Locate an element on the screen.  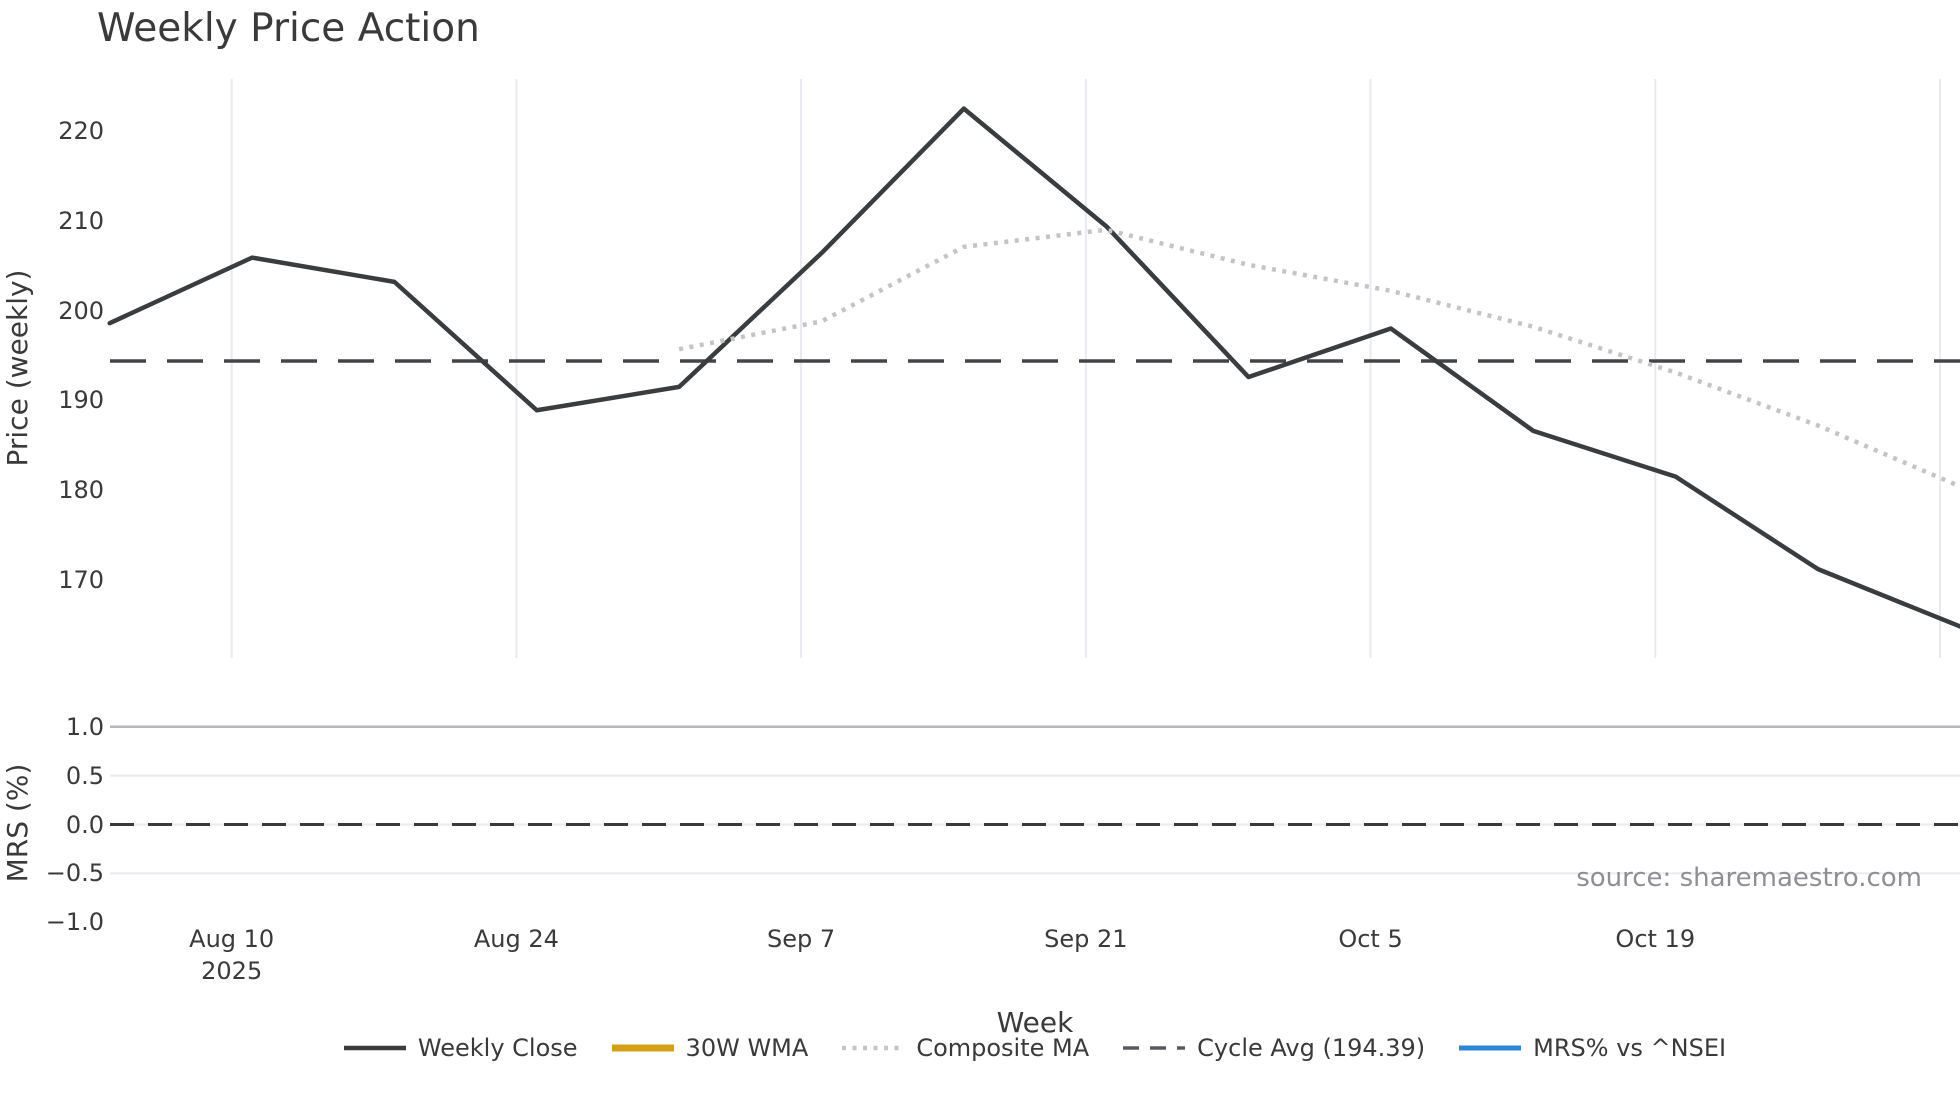
legend-label: Cycle Avg (194.39) is located at coordinates (1311, 1048).